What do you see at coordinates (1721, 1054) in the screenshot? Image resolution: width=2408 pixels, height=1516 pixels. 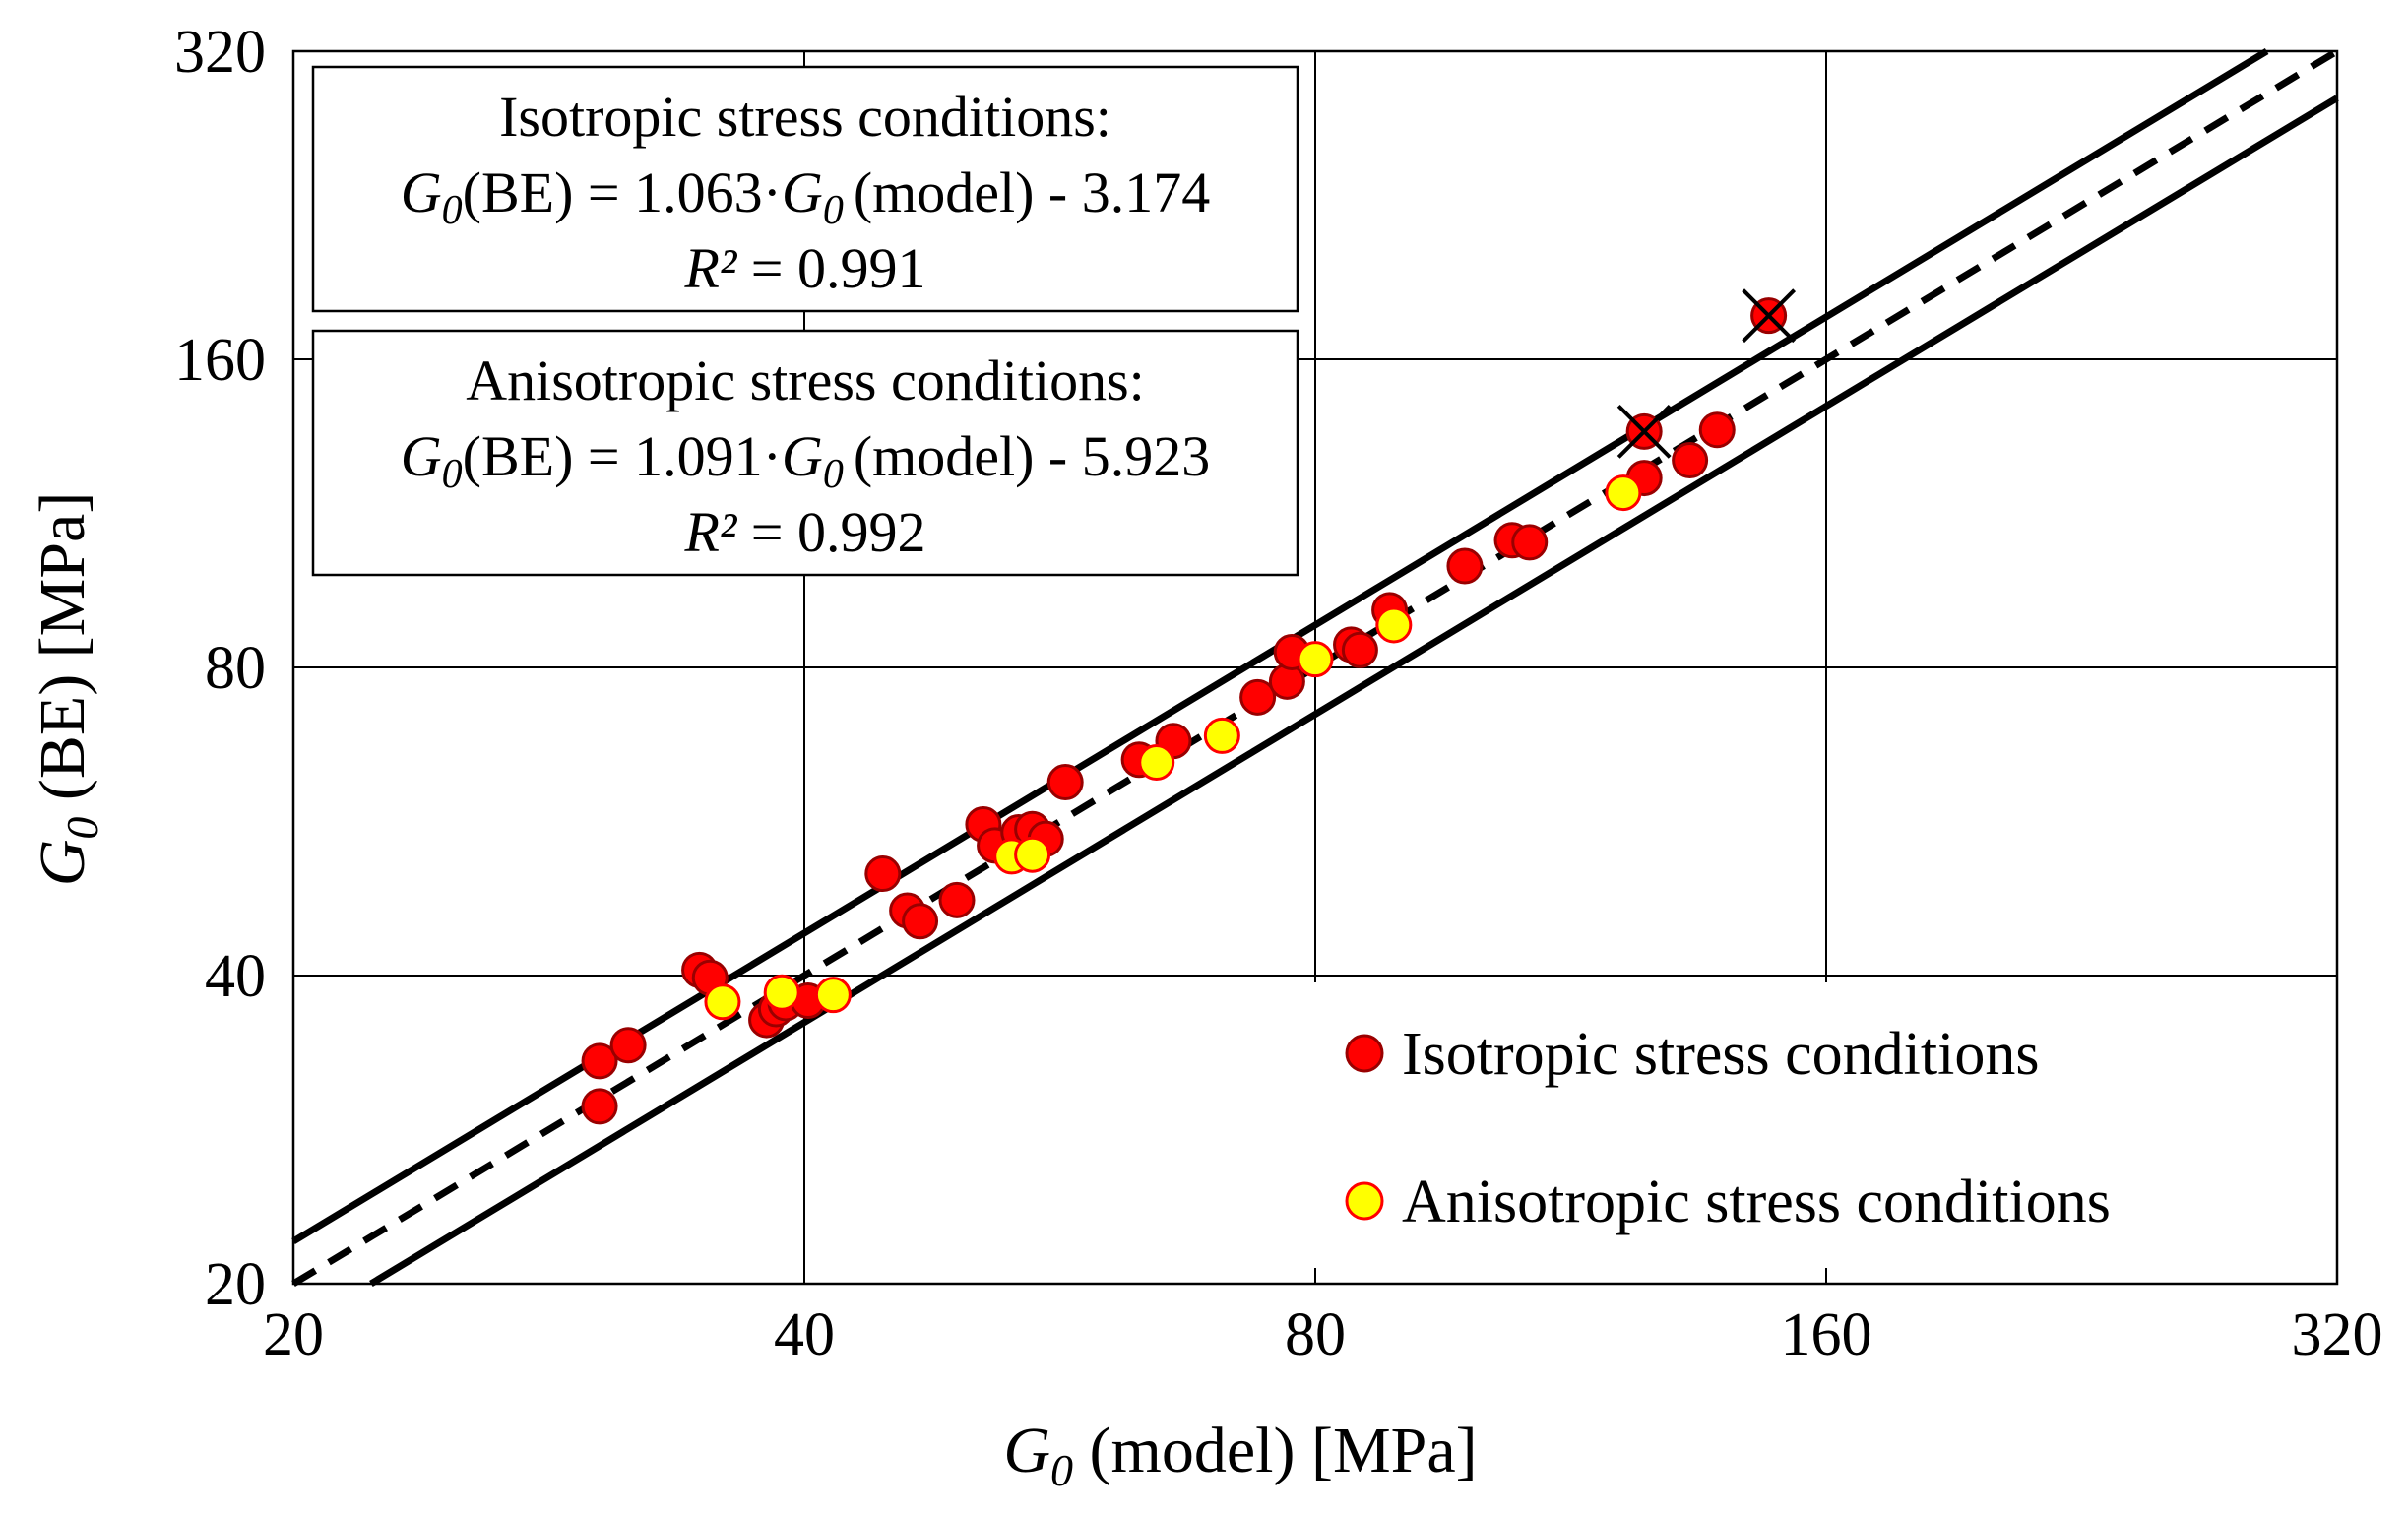 I see `legend-label-isotropic: Isotropic stress conditions` at bounding box center [1721, 1054].